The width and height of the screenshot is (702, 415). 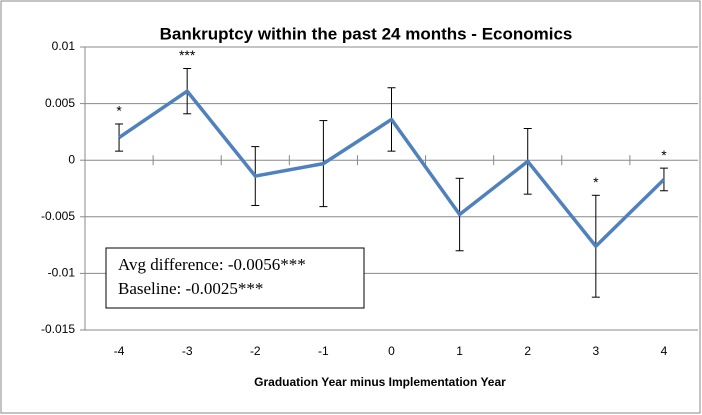 What do you see at coordinates (119, 351) in the screenshot?
I see `x-tick-label: -4` at bounding box center [119, 351].